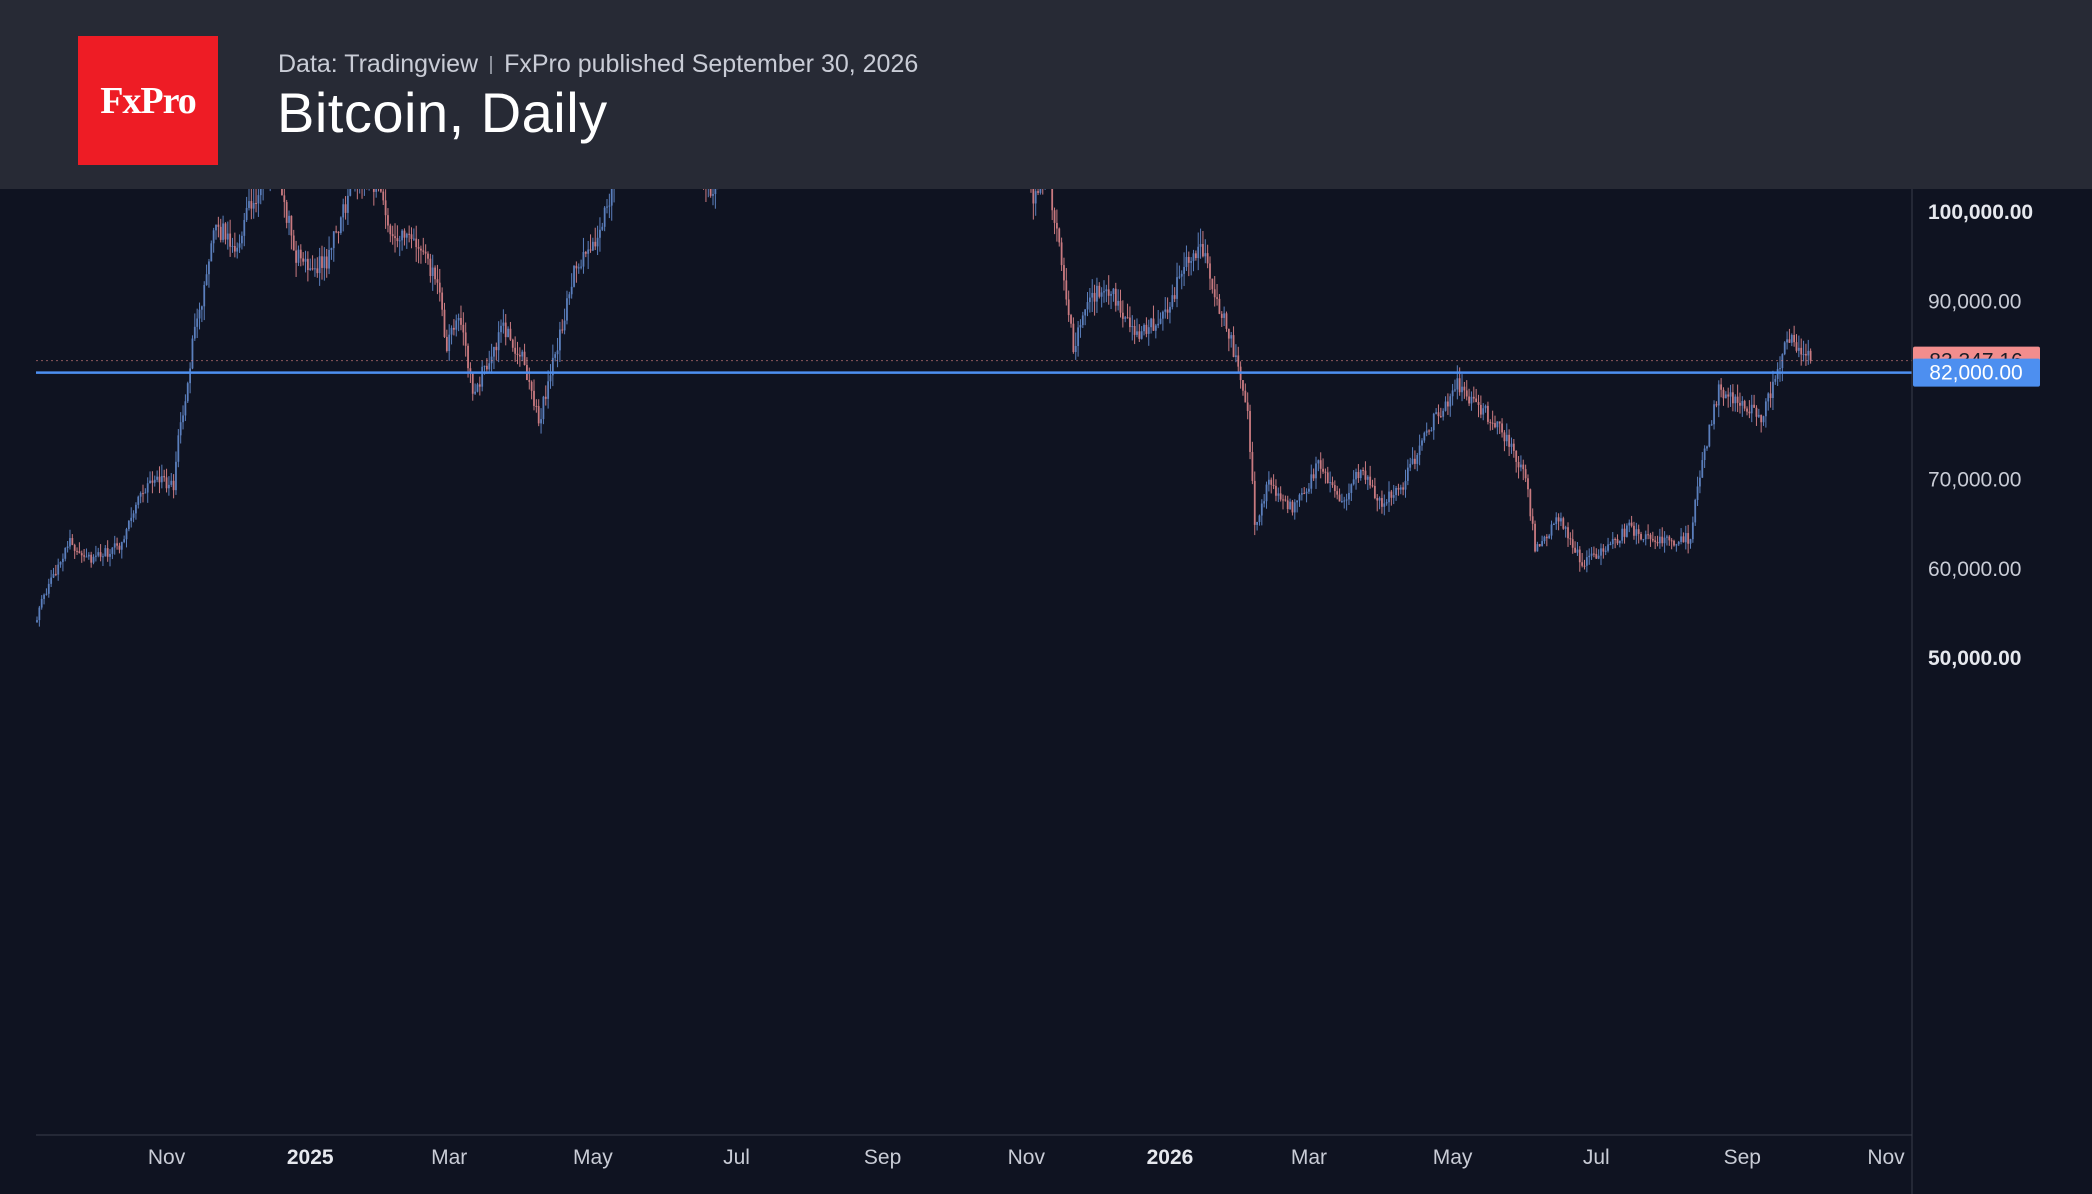 Image resolution: width=2092 pixels, height=1194 pixels. Describe the element at coordinates (378, 64) in the screenshot. I see `data-source-label: Data: Tradingview` at that location.